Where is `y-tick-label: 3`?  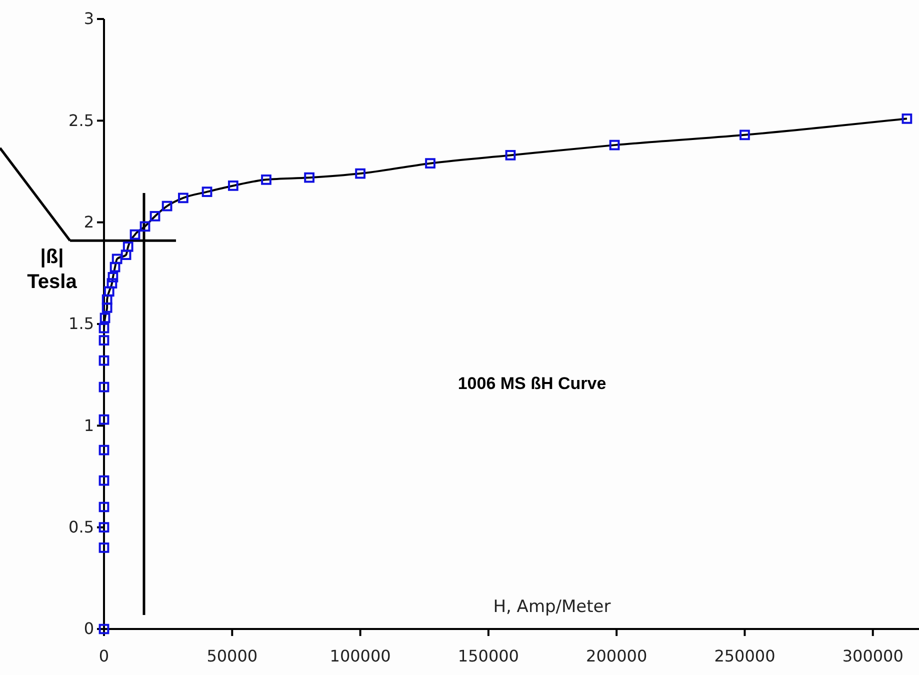 y-tick-label: 3 is located at coordinates (89, 18).